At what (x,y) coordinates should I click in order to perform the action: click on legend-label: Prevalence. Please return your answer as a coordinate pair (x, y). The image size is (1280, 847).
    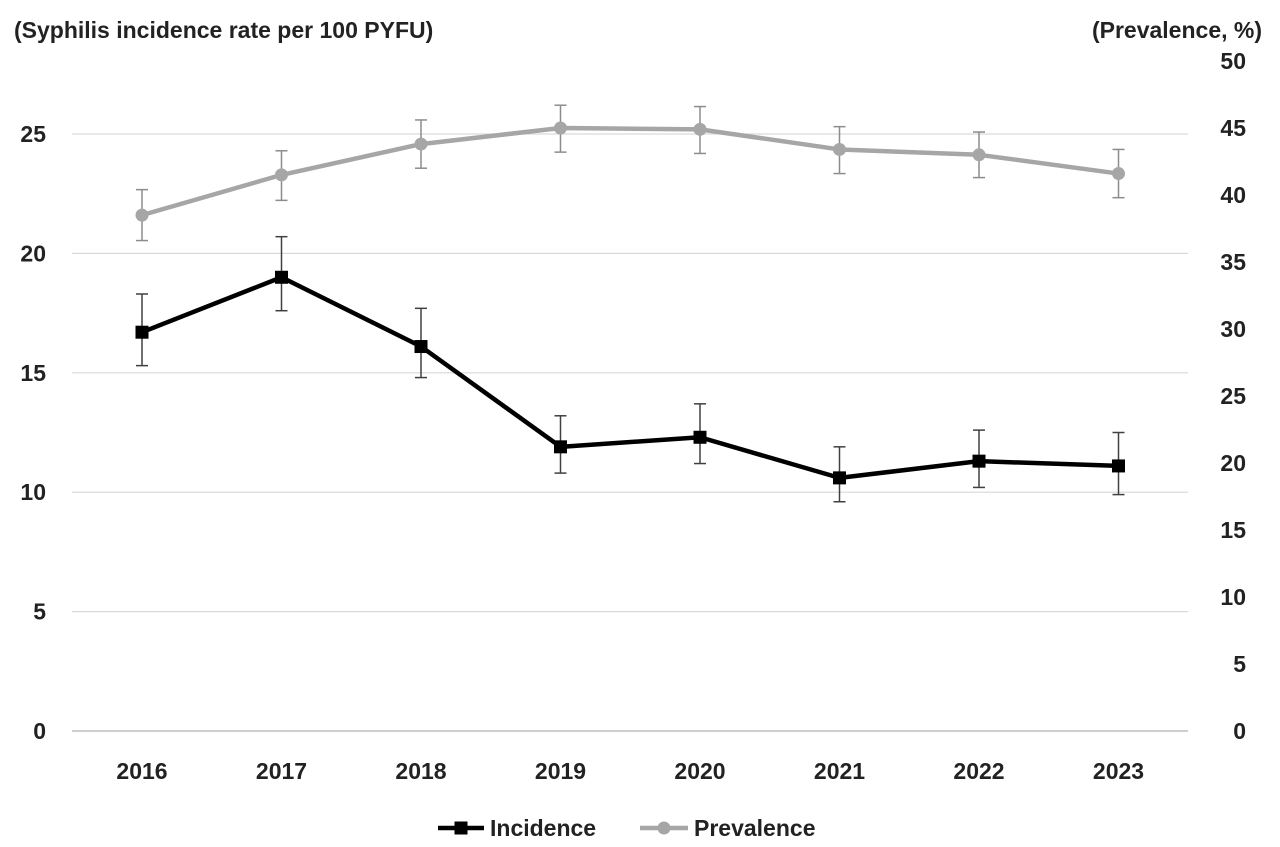
    Looking at the image, I should click on (754, 828).